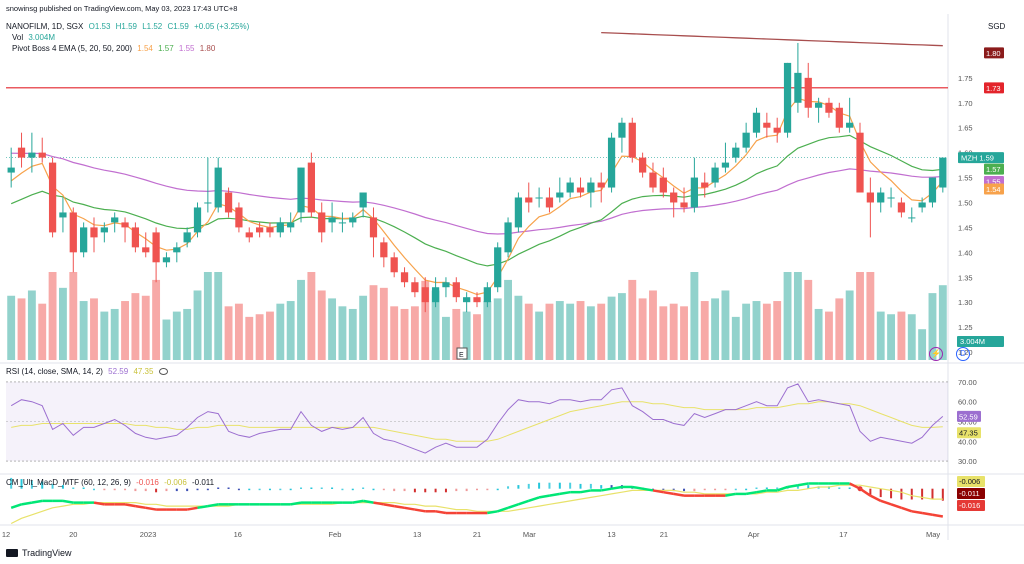 This screenshot has width=1024, height=564. I want to click on rsi-tick-label: 70.00, so click(967, 382).